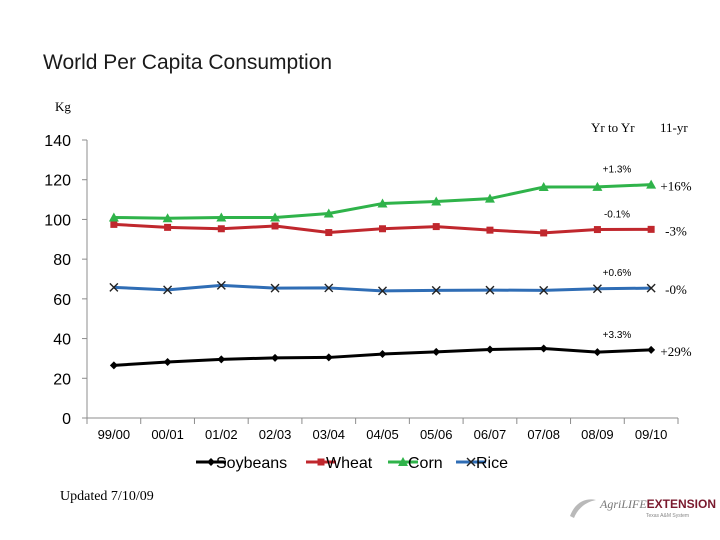 The height and width of the screenshot is (540, 720). Describe the element at coordinates (675, 186) in the screenshot. I see `corn-eleven-yr-label: +16%` at that location.